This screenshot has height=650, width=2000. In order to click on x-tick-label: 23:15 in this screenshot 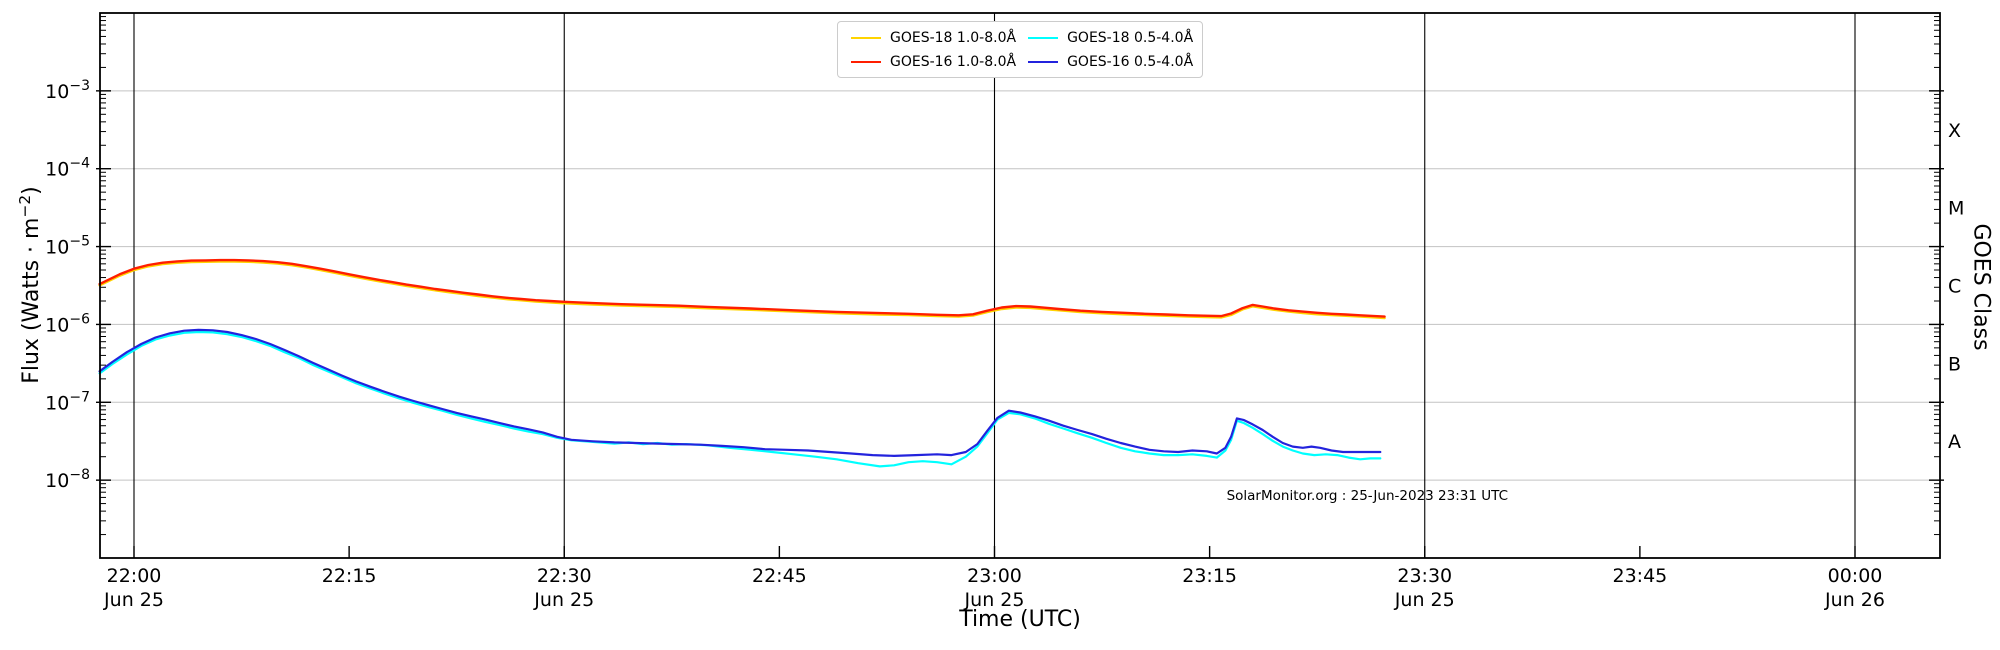, I will do `click(1209, 576)`.